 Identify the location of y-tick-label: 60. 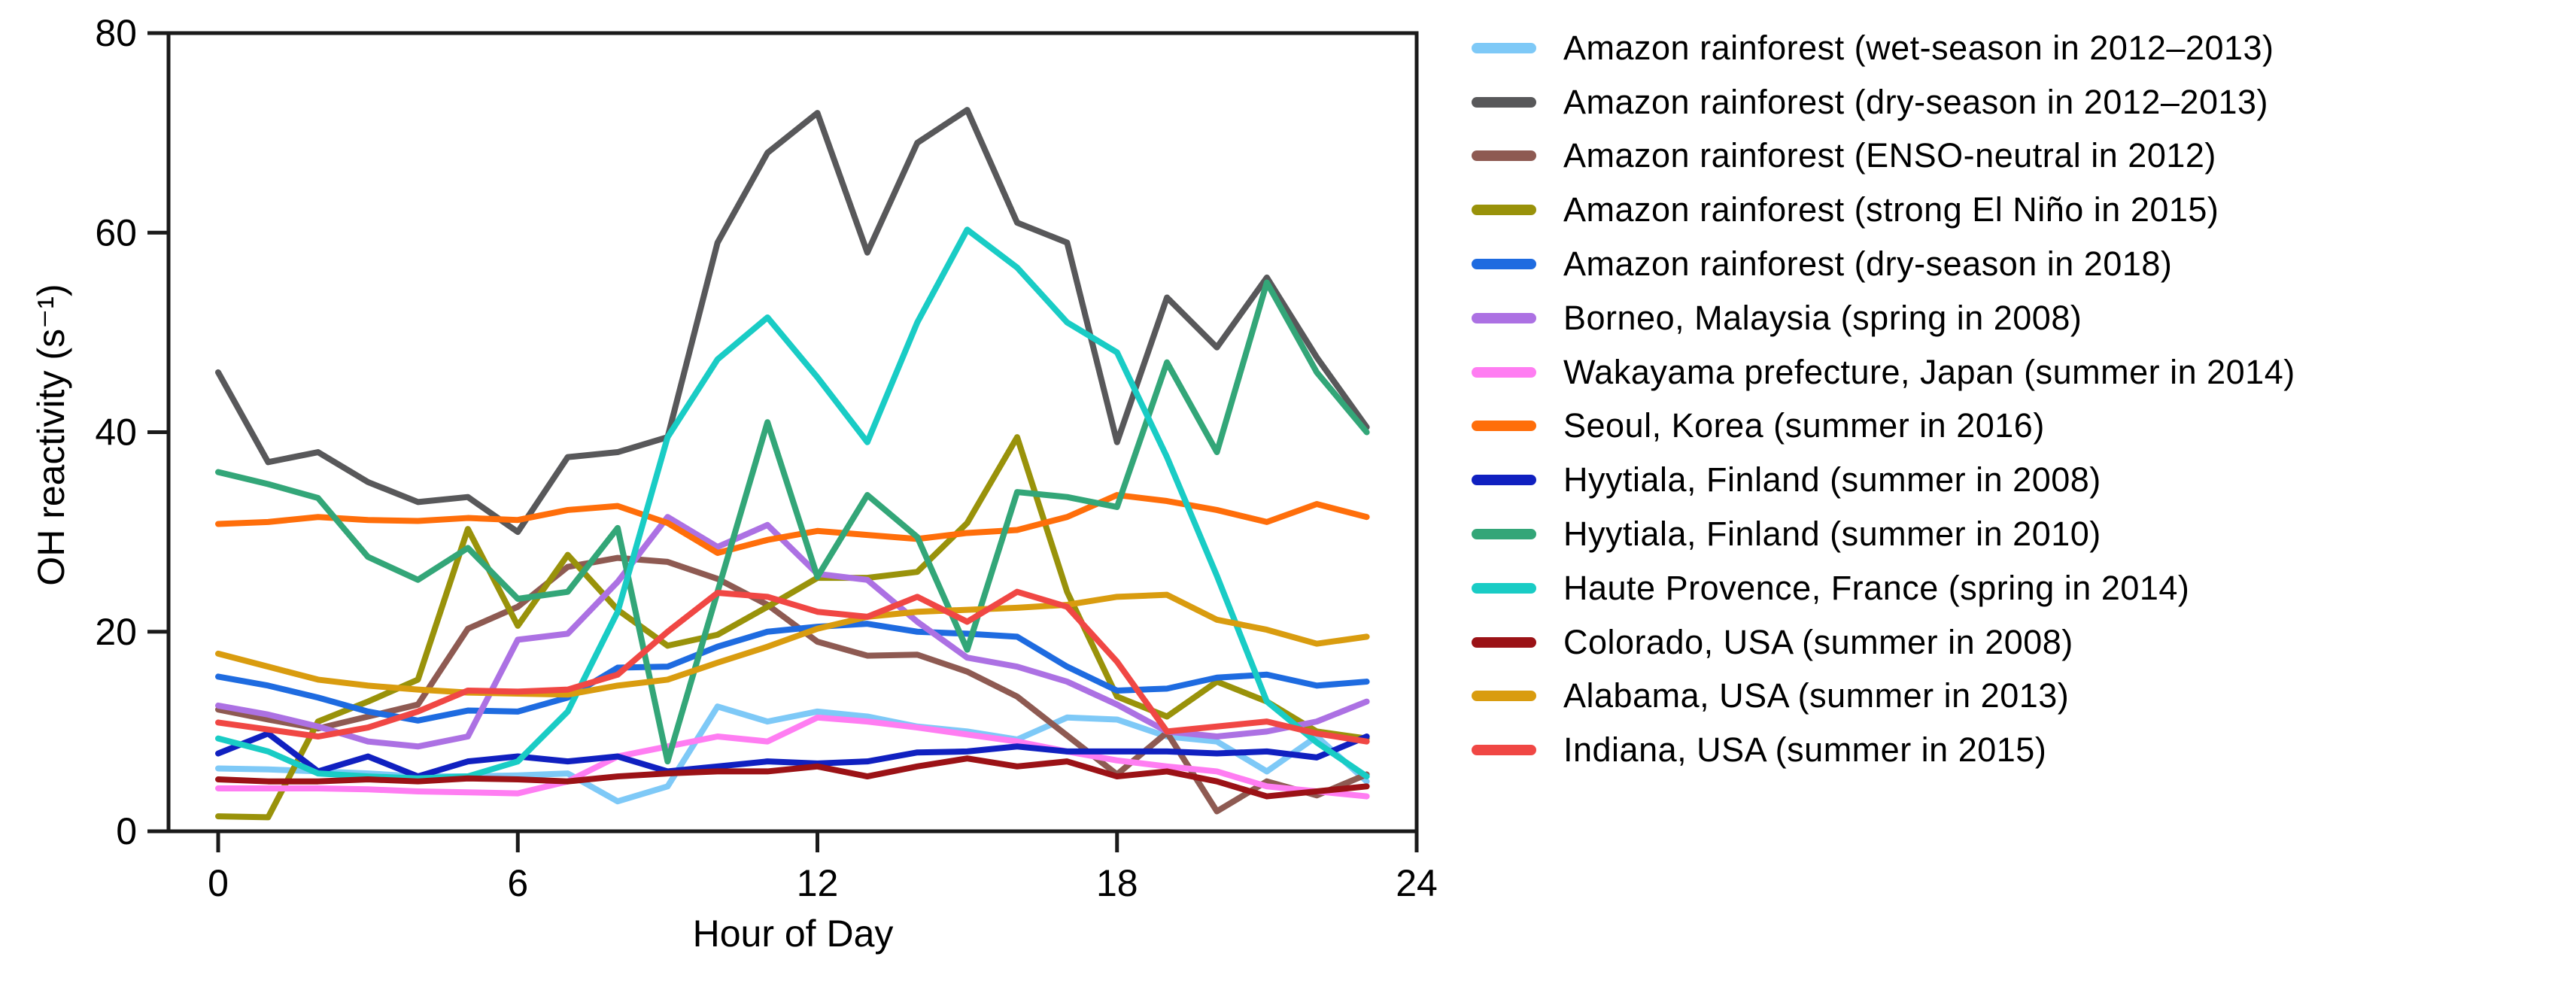
(116, 233).